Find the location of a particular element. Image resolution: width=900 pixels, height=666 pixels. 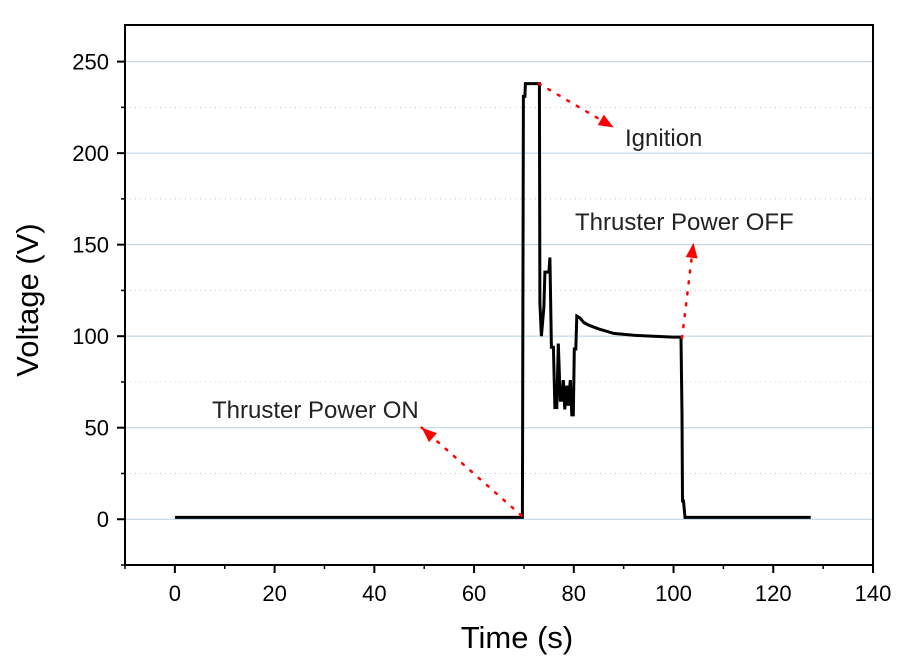

annotation-power-on: Thruster Power ON is located at coordinates (315, 410).